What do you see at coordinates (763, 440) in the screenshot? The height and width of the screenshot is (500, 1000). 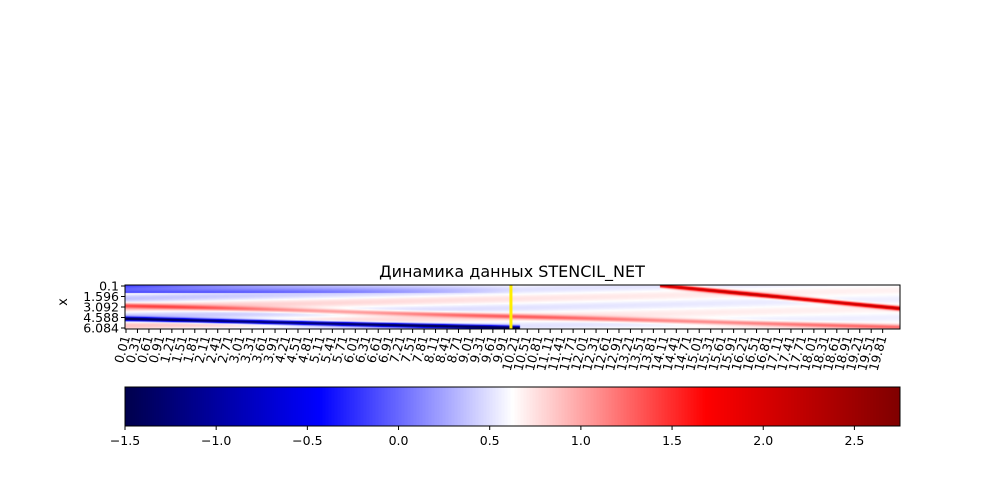 I see `colorbar-tick-label: 2.0` at bounding box center [763, 440].